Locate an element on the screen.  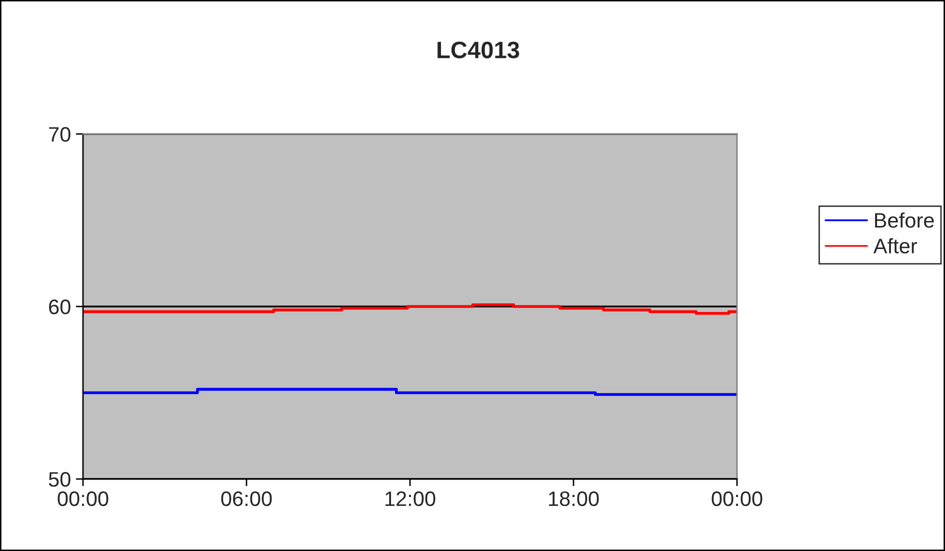
y-tick-label: 70 is located at coordinates (59, 134).